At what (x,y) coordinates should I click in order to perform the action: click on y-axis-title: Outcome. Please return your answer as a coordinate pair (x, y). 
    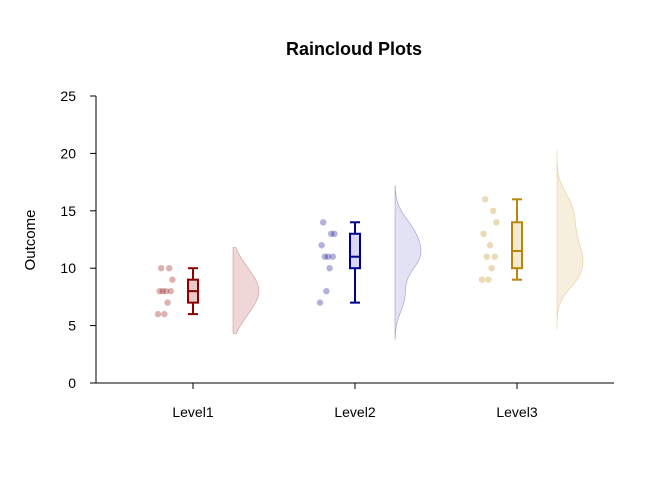
    Looking at the image, I should click on (30, 240).